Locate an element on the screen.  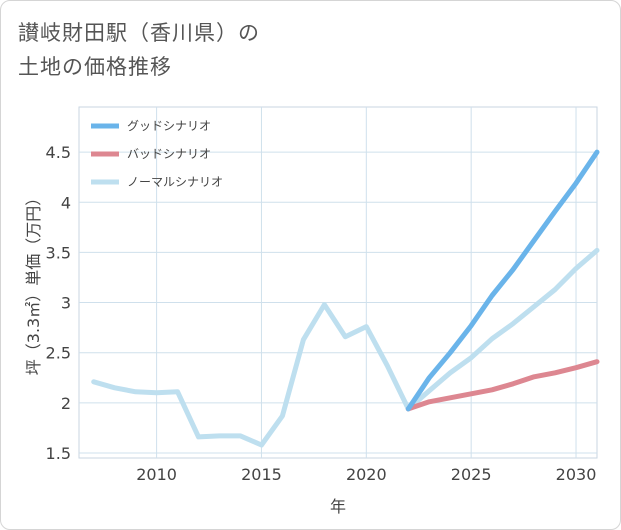
x-tick-label: 2020 is located at coordinates (366, 474).